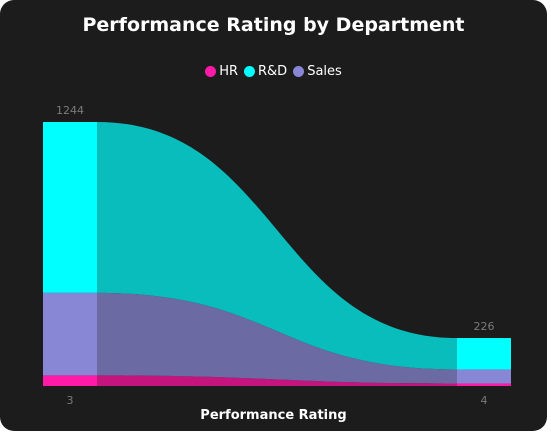 This screenshot has width=551, height=437. I want to click on ribbon-hr, so click(277, 380).